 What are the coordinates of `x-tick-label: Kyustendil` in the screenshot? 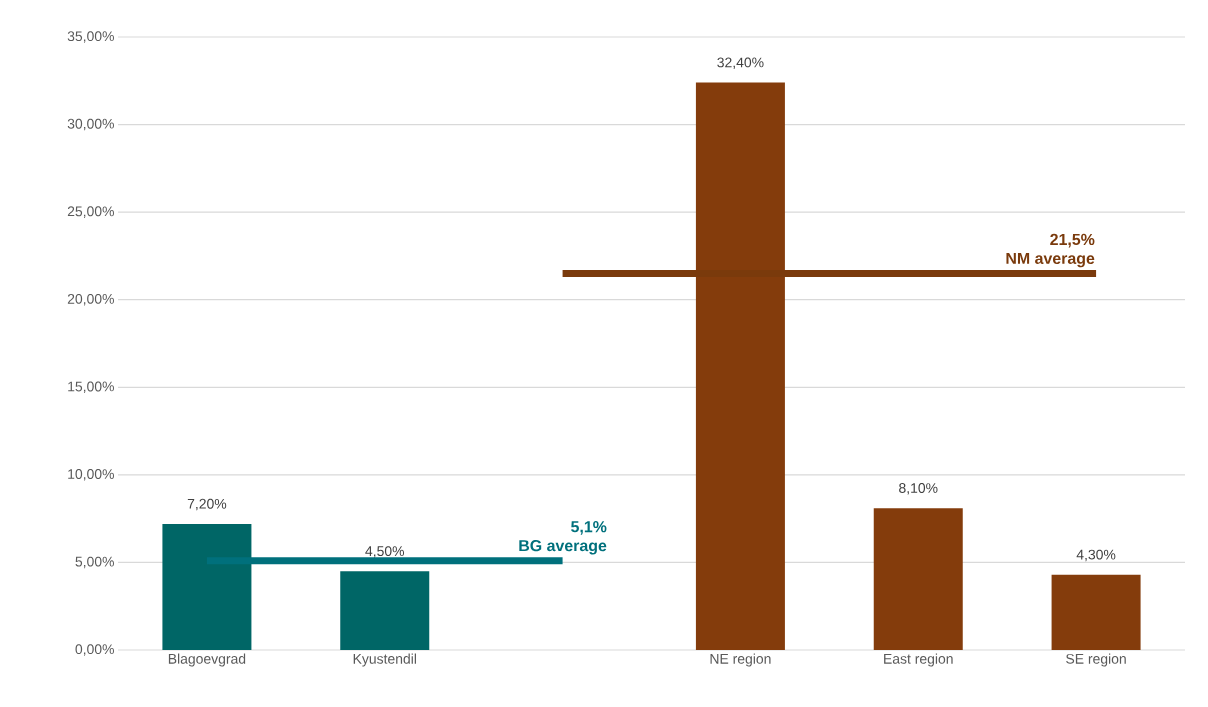 It's located at (384, 660).